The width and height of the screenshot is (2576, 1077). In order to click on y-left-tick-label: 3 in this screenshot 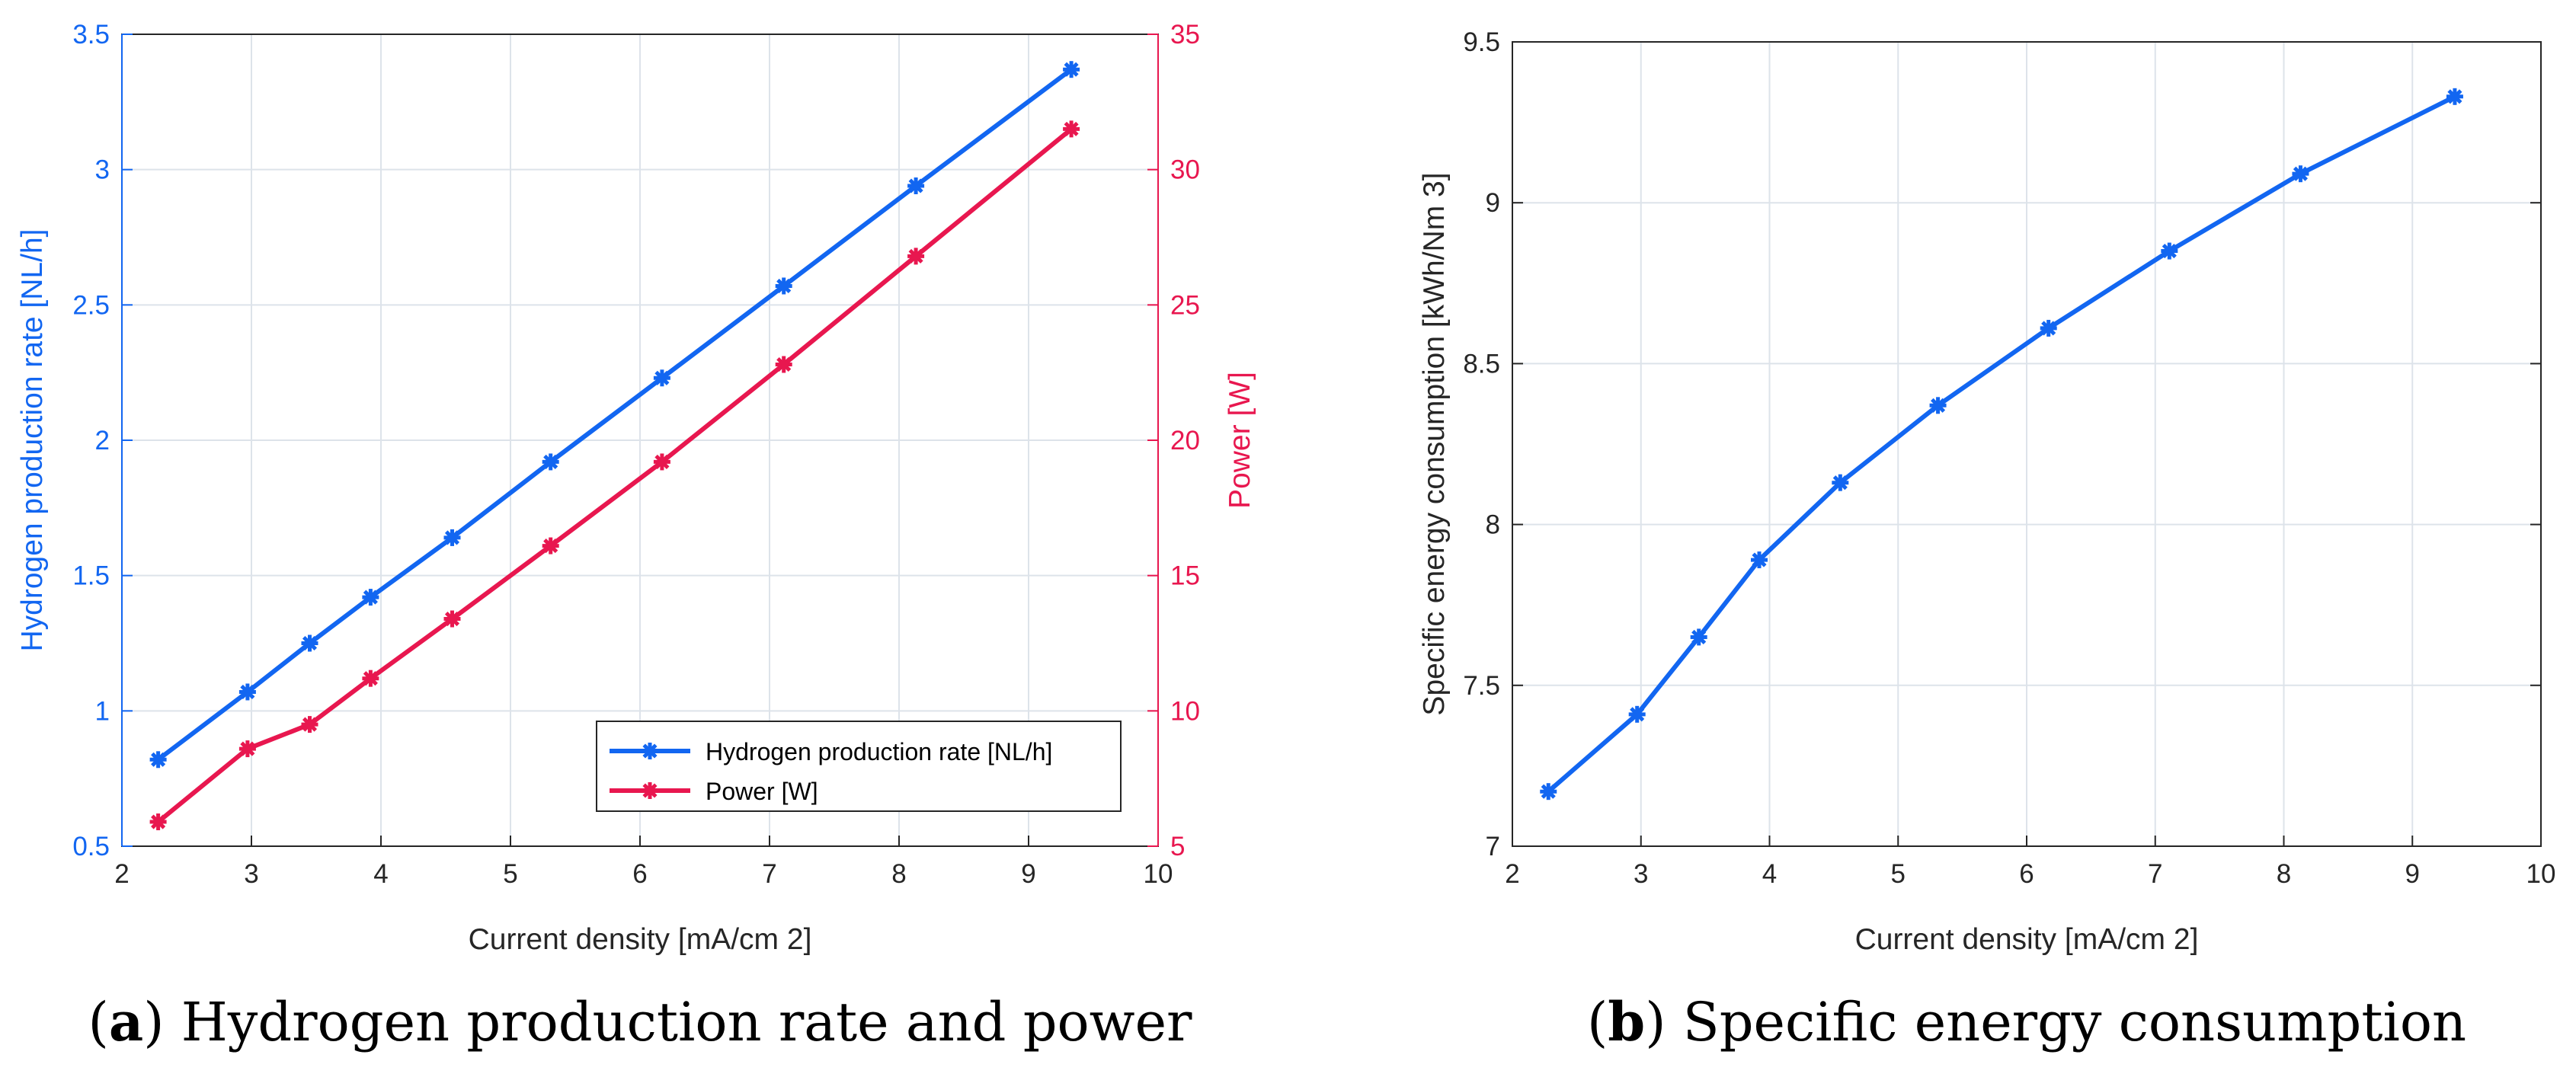, I will do `click(102, 170)`.